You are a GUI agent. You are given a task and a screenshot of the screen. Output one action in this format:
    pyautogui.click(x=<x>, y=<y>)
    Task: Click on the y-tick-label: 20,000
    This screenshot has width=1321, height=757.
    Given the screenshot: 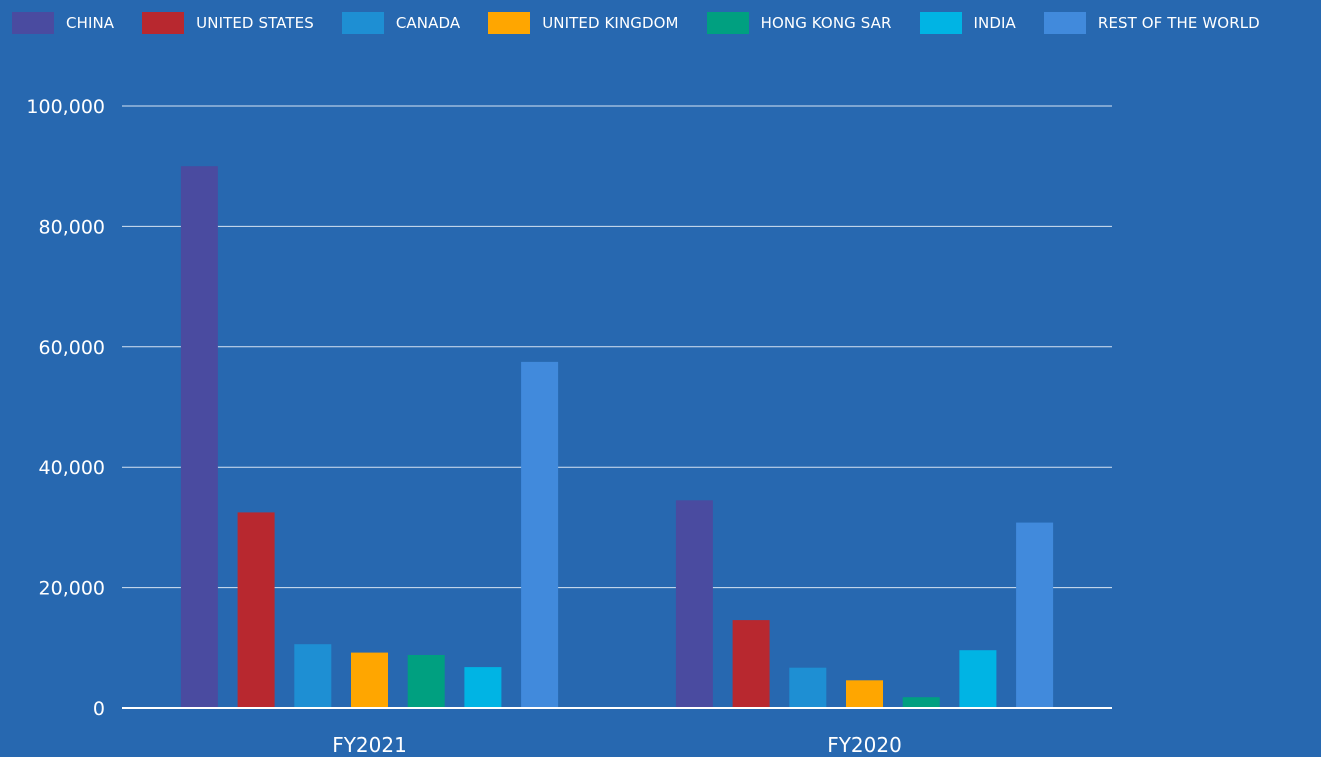 What is the action you would take?
    pyautogui.click(x=72, y=589)
    